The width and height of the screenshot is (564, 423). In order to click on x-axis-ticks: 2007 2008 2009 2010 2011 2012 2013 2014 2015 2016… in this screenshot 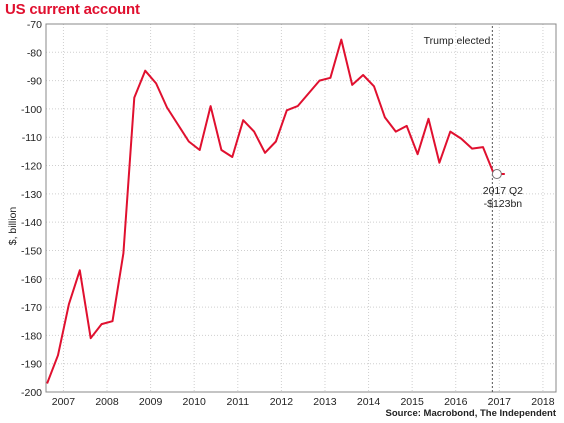, I will do `click(303, 402)`.